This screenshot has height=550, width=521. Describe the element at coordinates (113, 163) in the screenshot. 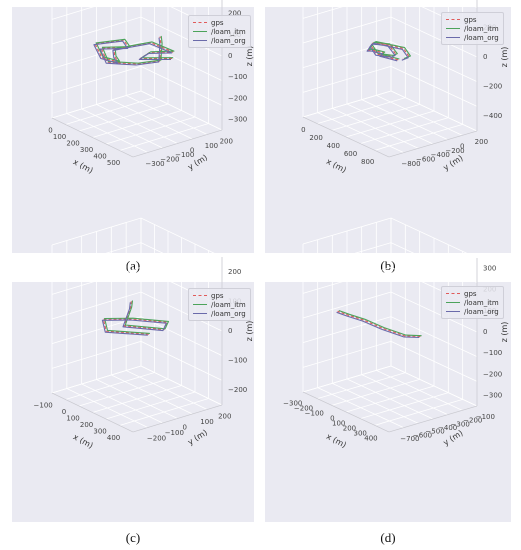

I see `x-tick-label: 500` at that location.